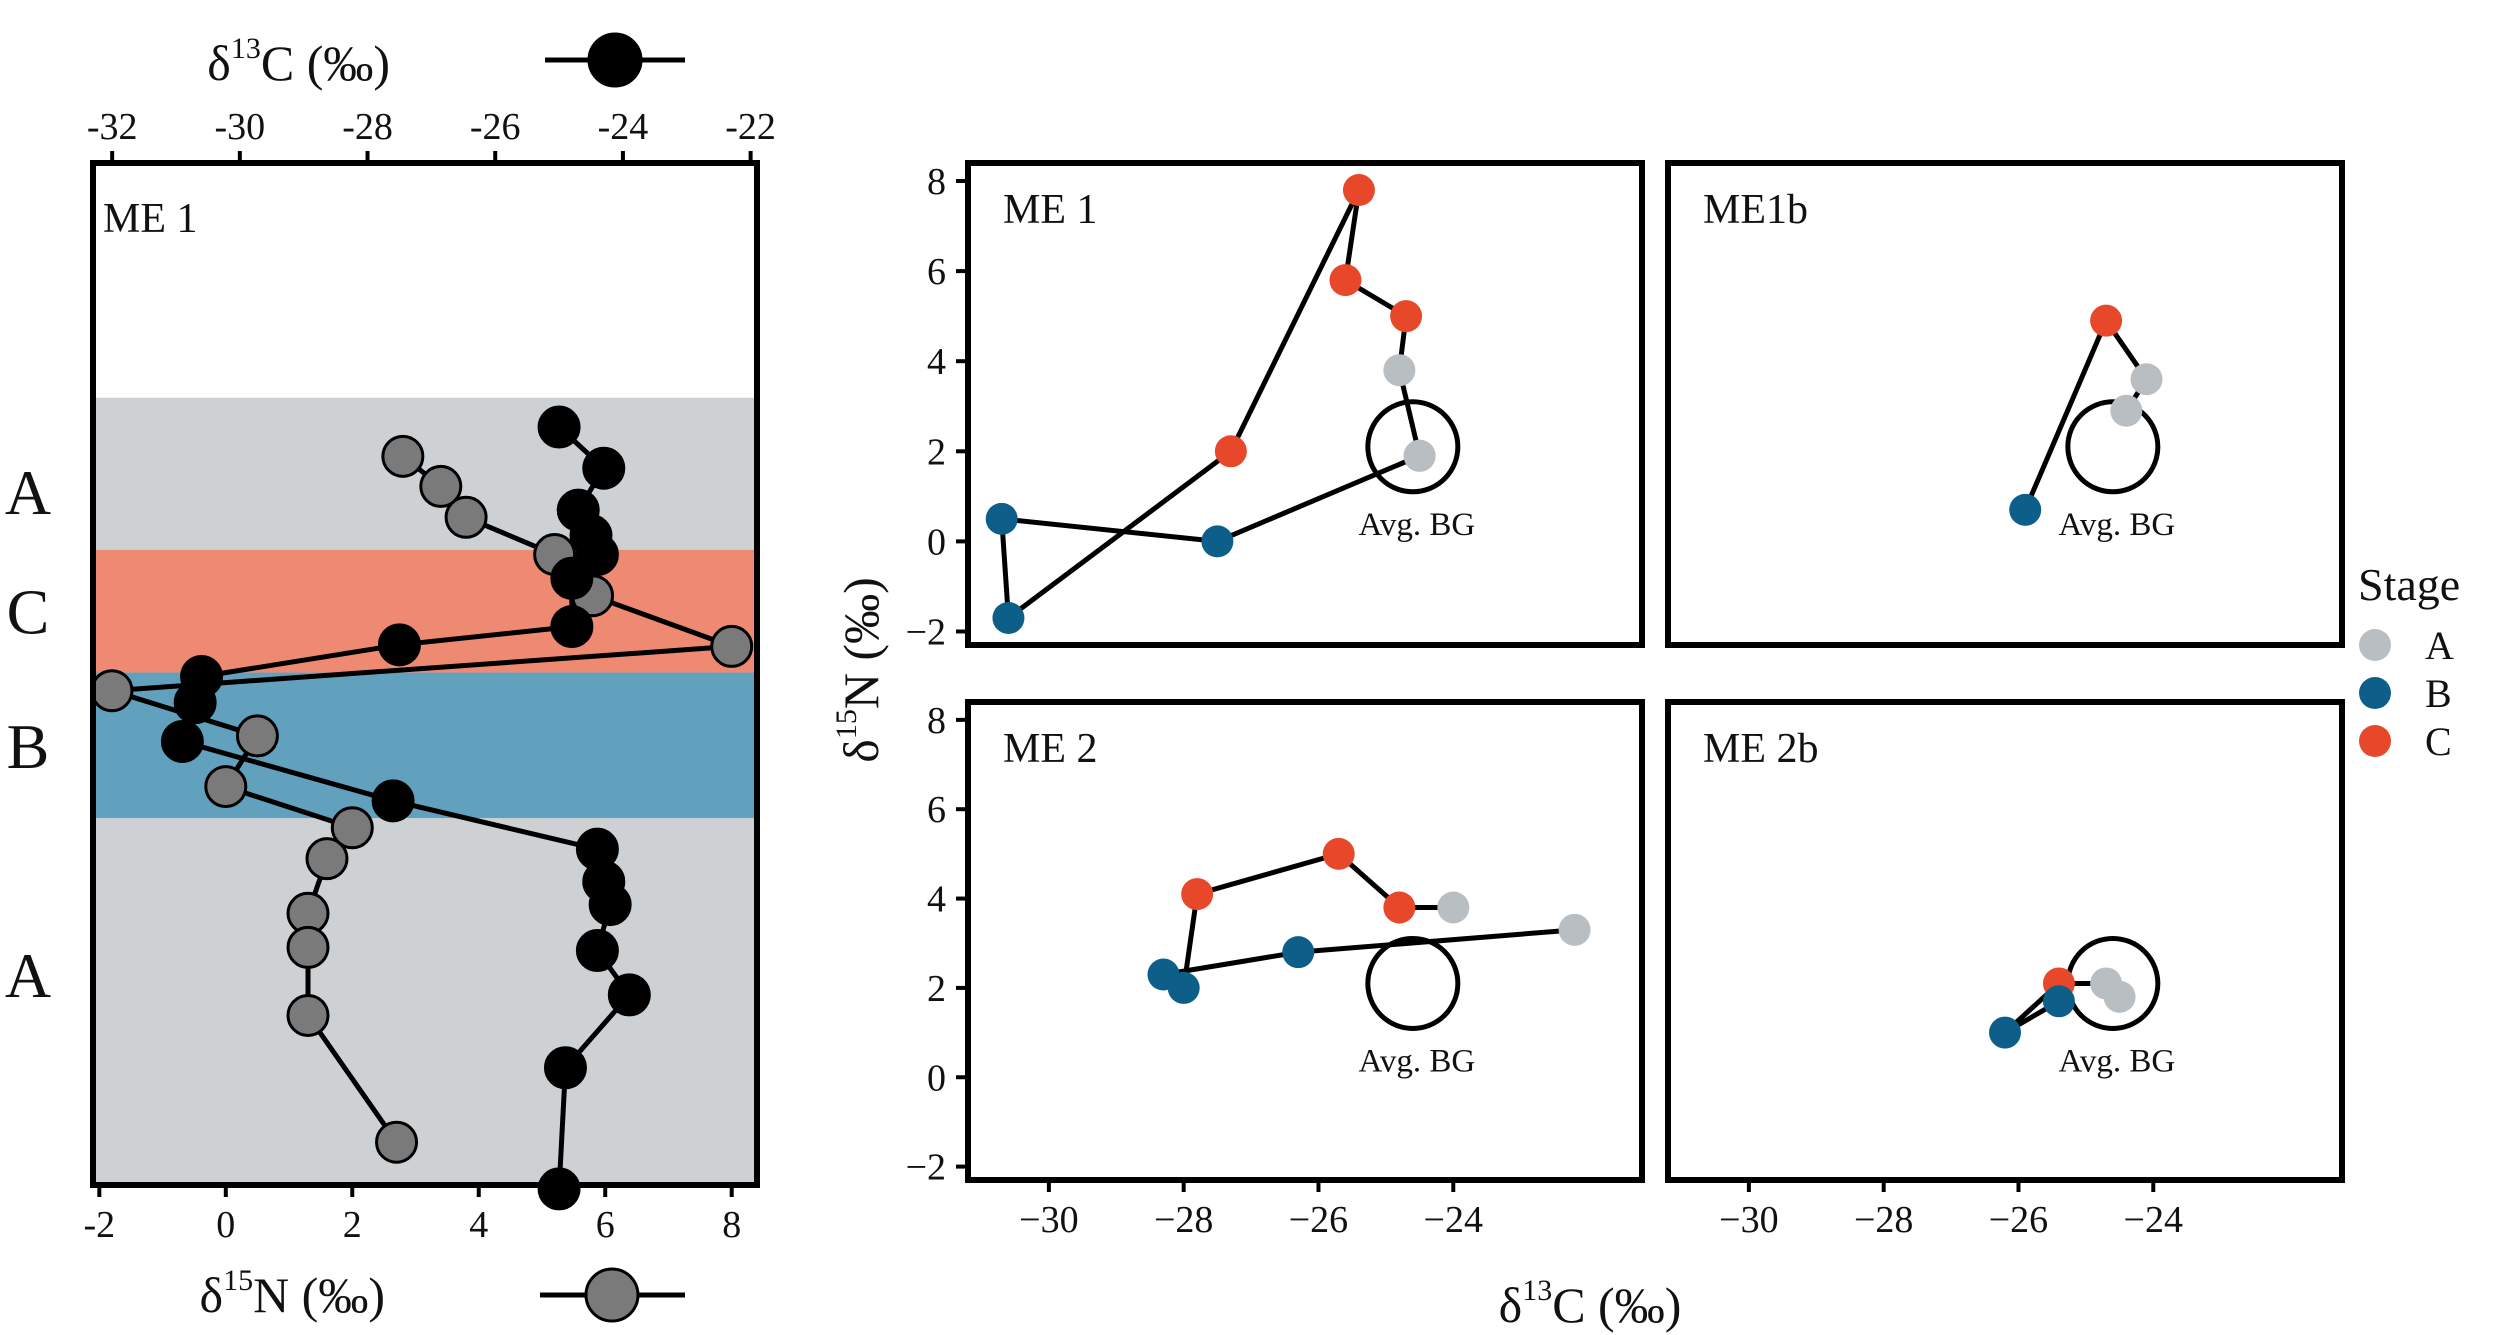 The image size is (2500, 1335). Describe the element at coordinates (936, 182) in the screenshot. I see `y-tick-label-5: 8` at that location.